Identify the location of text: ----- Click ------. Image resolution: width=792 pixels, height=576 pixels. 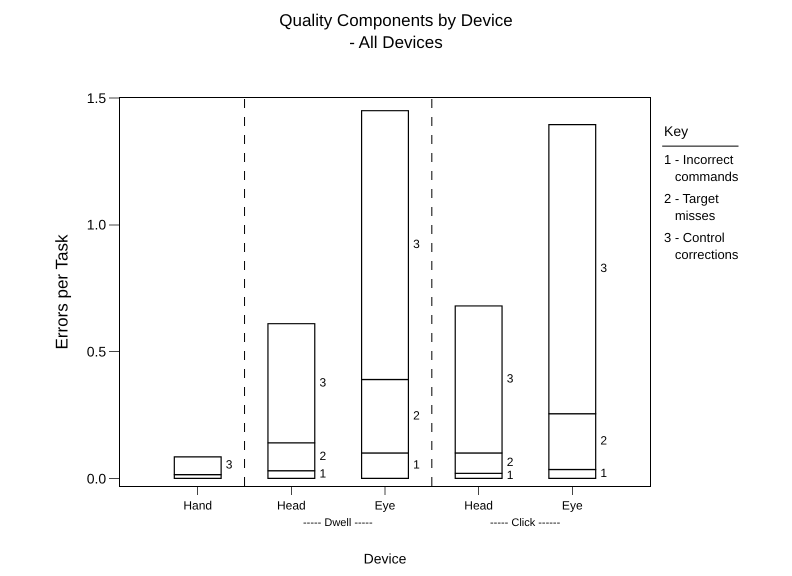
(525, 523).